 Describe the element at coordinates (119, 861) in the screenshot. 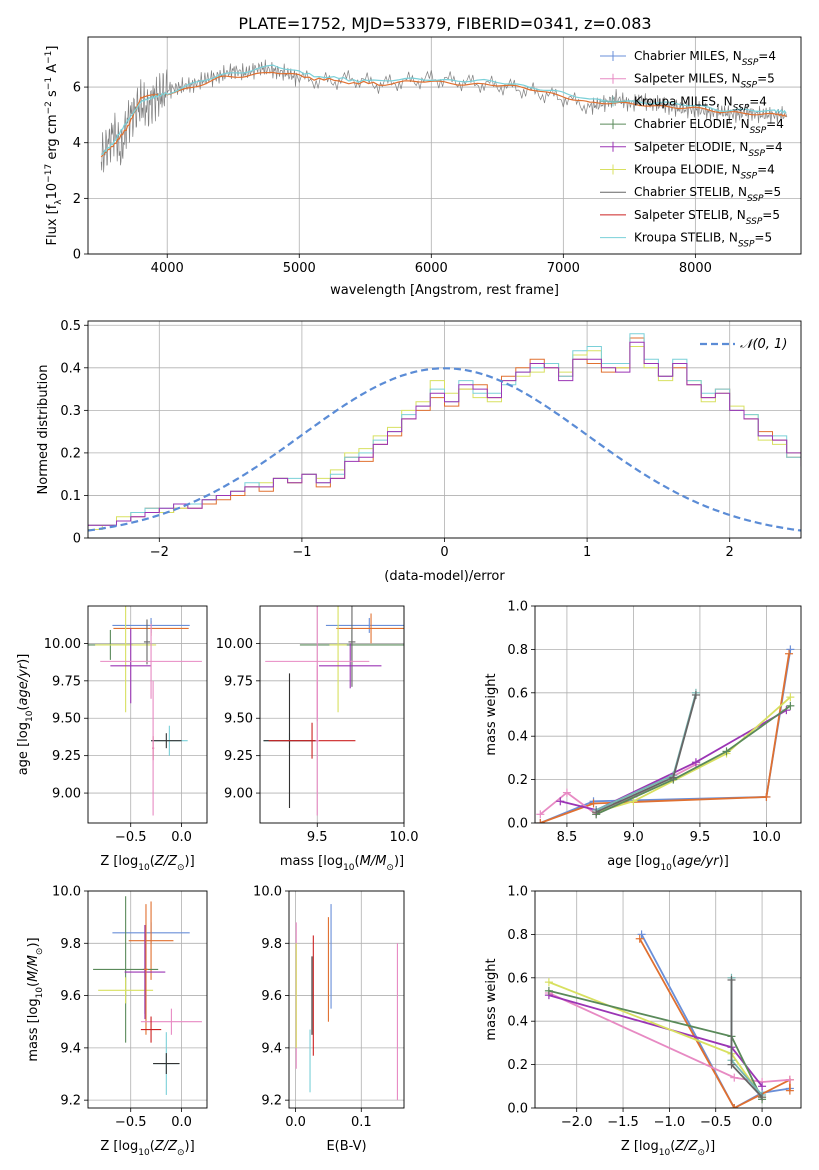

I see `axis-label-part: Z [log` at that location.